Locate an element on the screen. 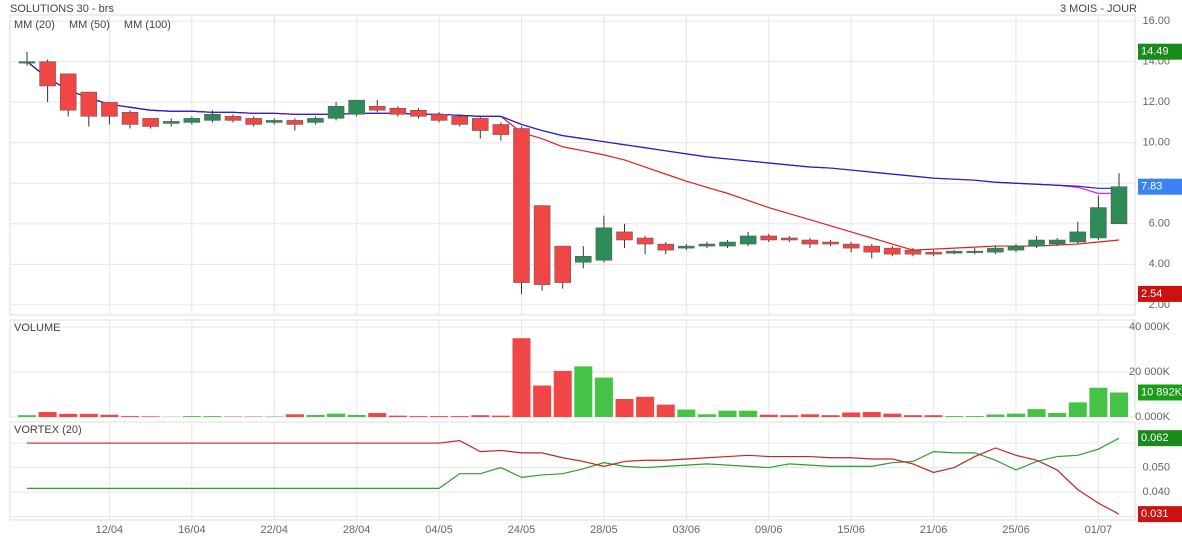 The width and height of the screenshot is (1182, 539). x-tick-label: 15/06 is located at coordinates (851, 530).